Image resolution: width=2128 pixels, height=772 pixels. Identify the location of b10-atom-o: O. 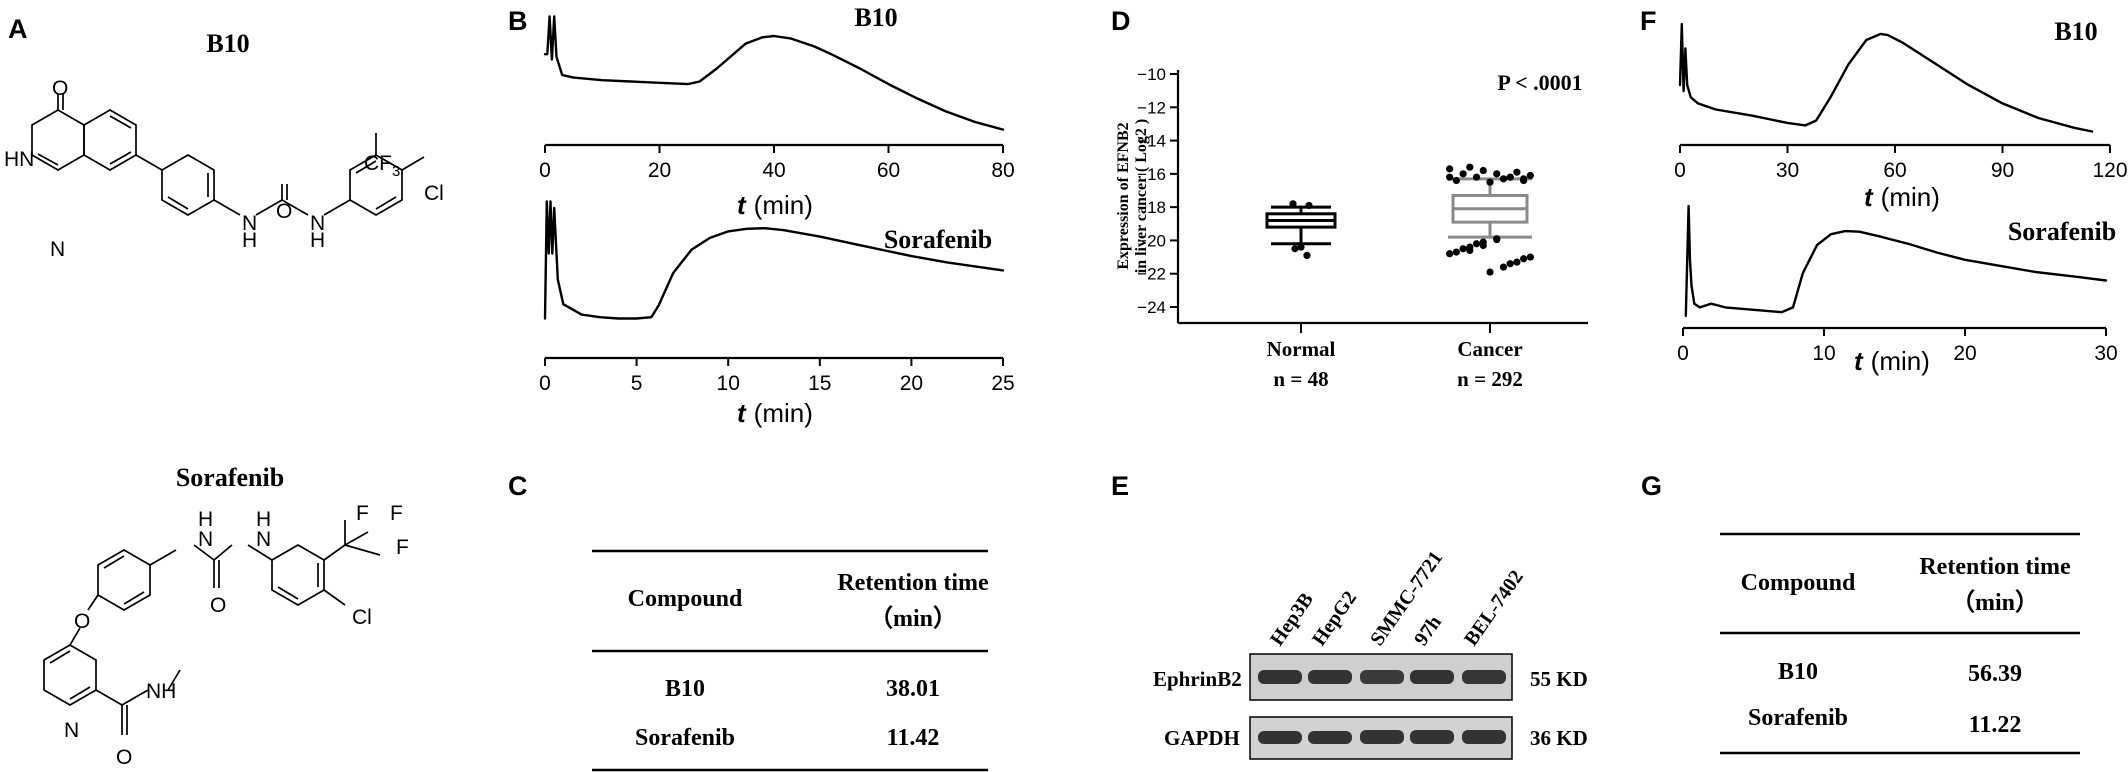
(60, 88).